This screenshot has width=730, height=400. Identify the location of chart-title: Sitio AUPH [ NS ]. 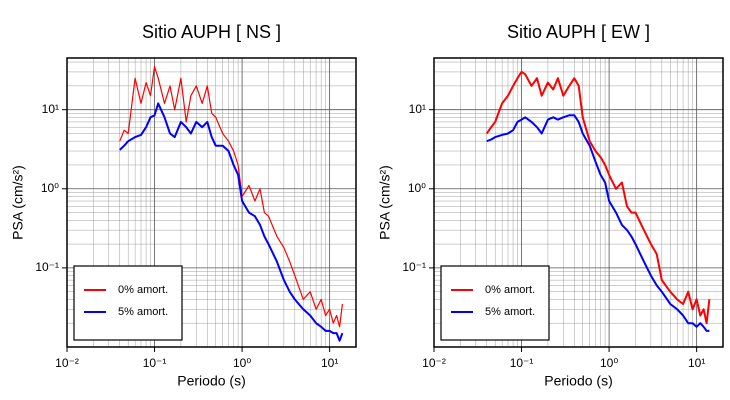
(211, 32).